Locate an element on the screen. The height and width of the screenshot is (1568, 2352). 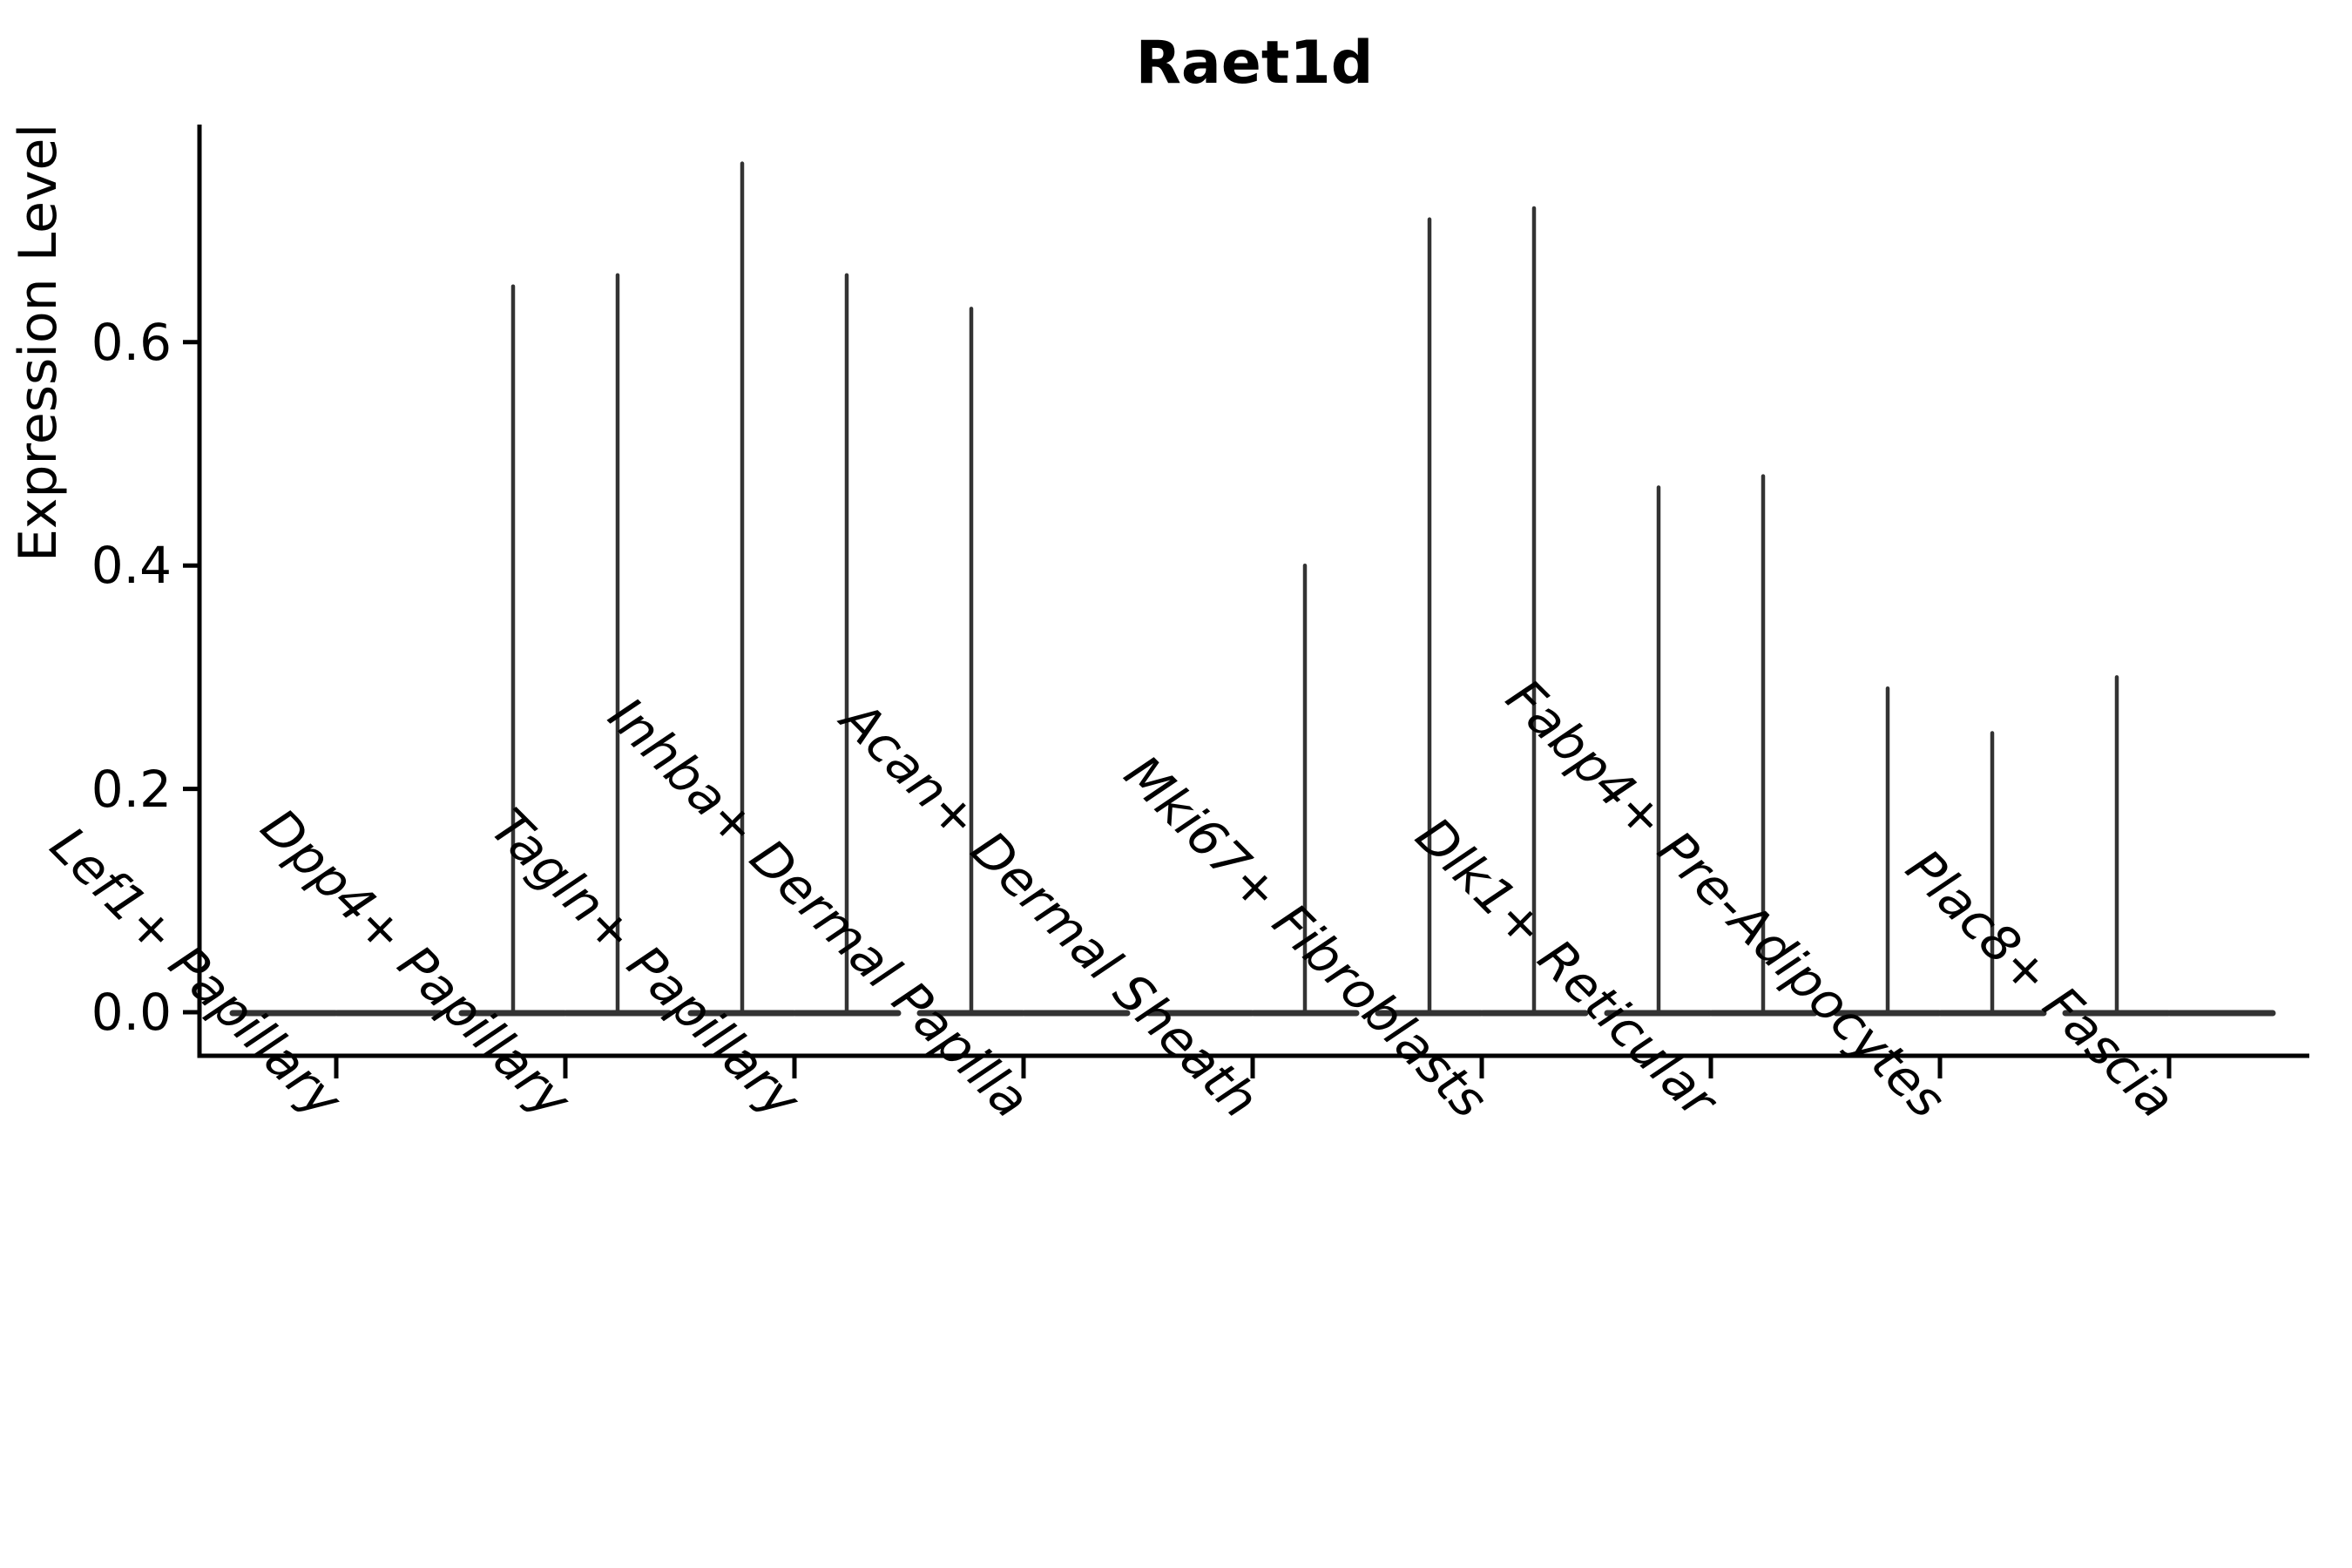
plot-title: Raet1d is located at coordinates (1254, 64).